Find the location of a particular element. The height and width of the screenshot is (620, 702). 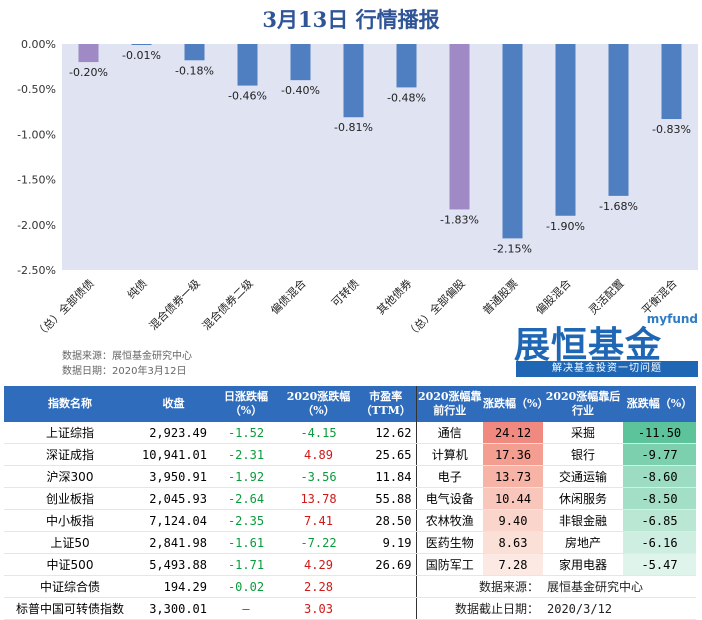

y-tick-label: -0.50% is located at coordinates (36, 89).